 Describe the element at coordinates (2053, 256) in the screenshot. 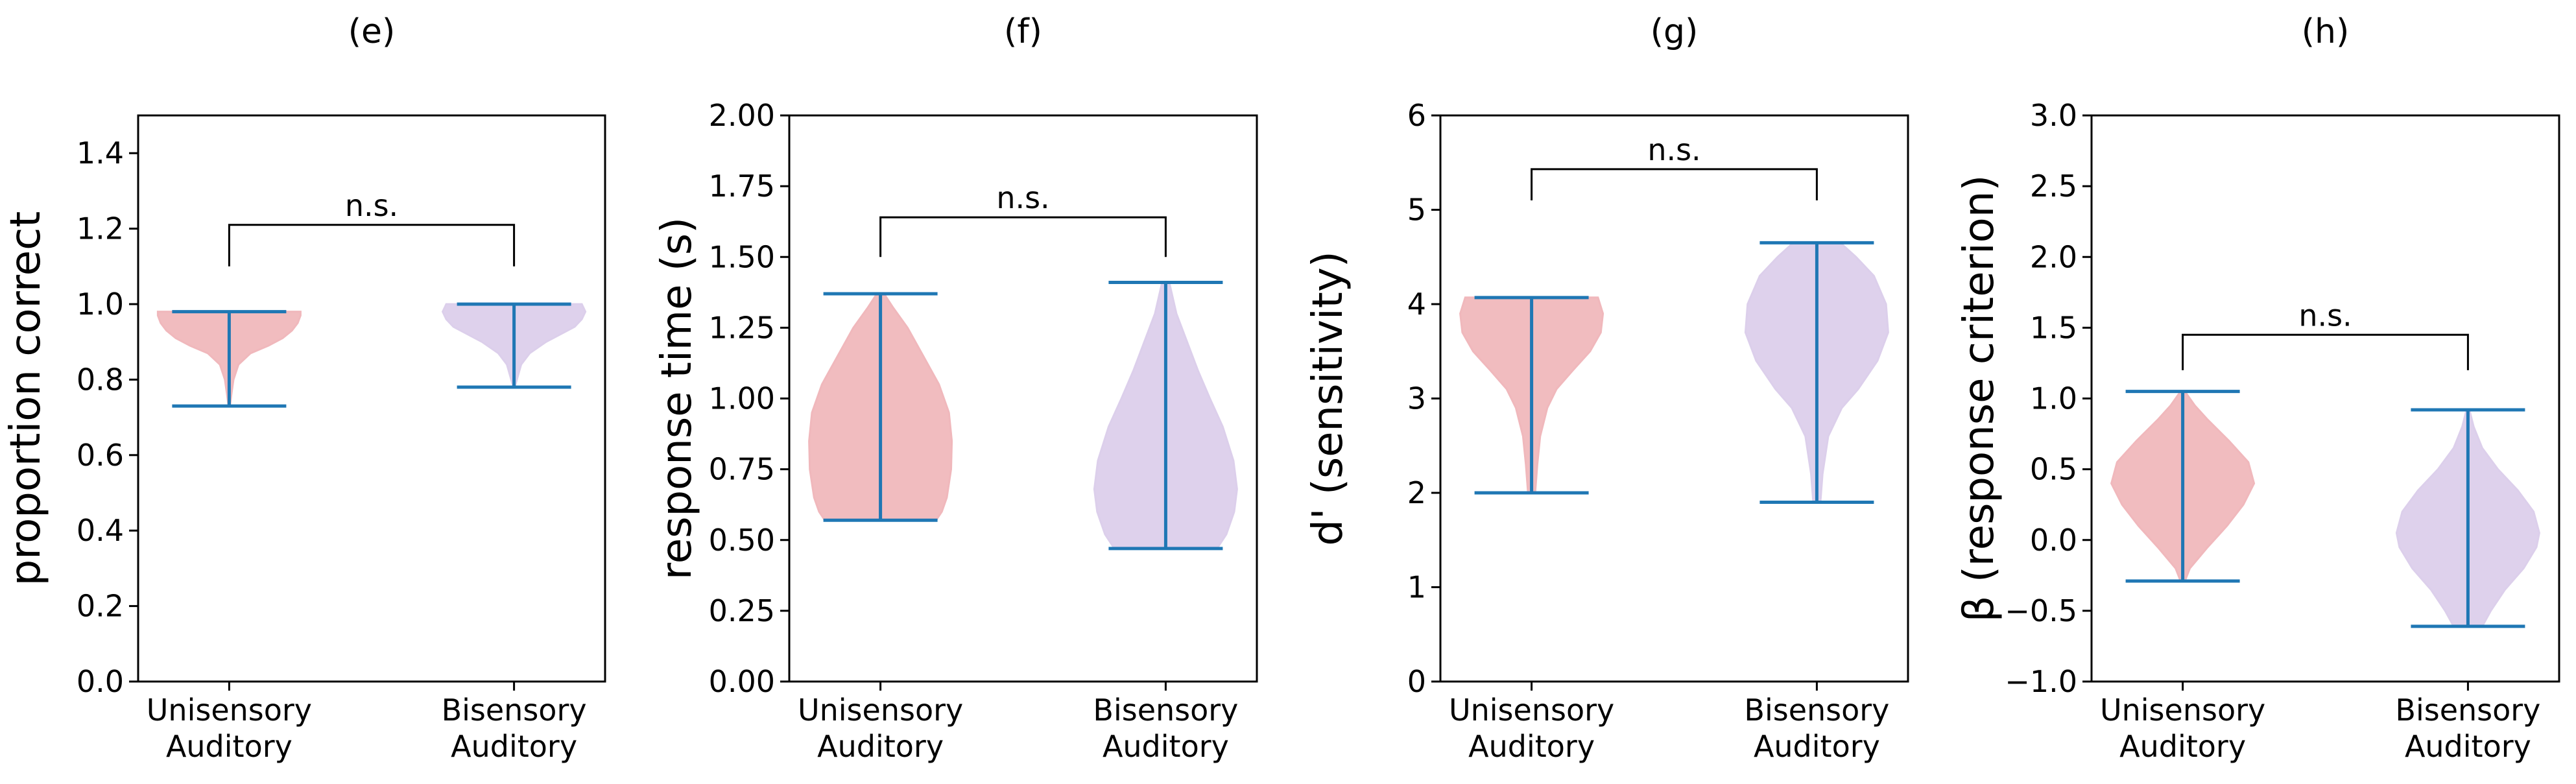

I see `y-tick-label: 2.0` at that location.